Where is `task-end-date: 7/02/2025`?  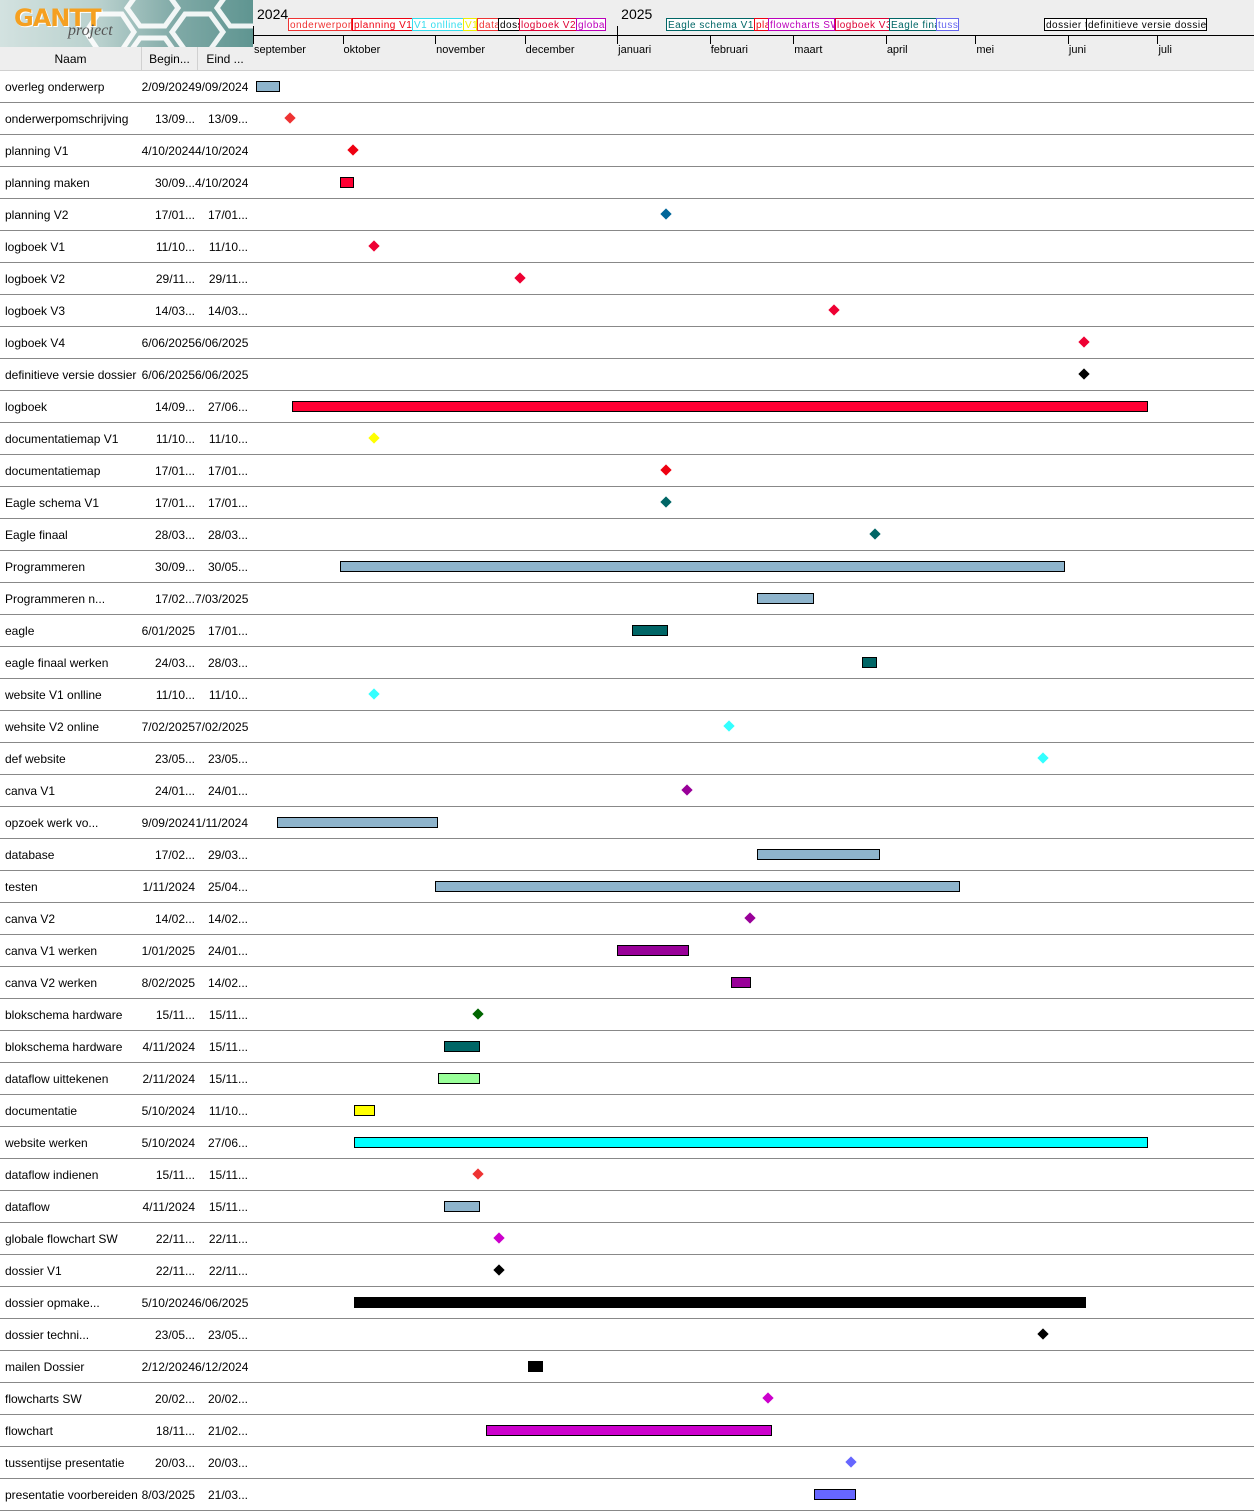 task-end-date: 7/02/2025 is located at coordinates (221, 727).